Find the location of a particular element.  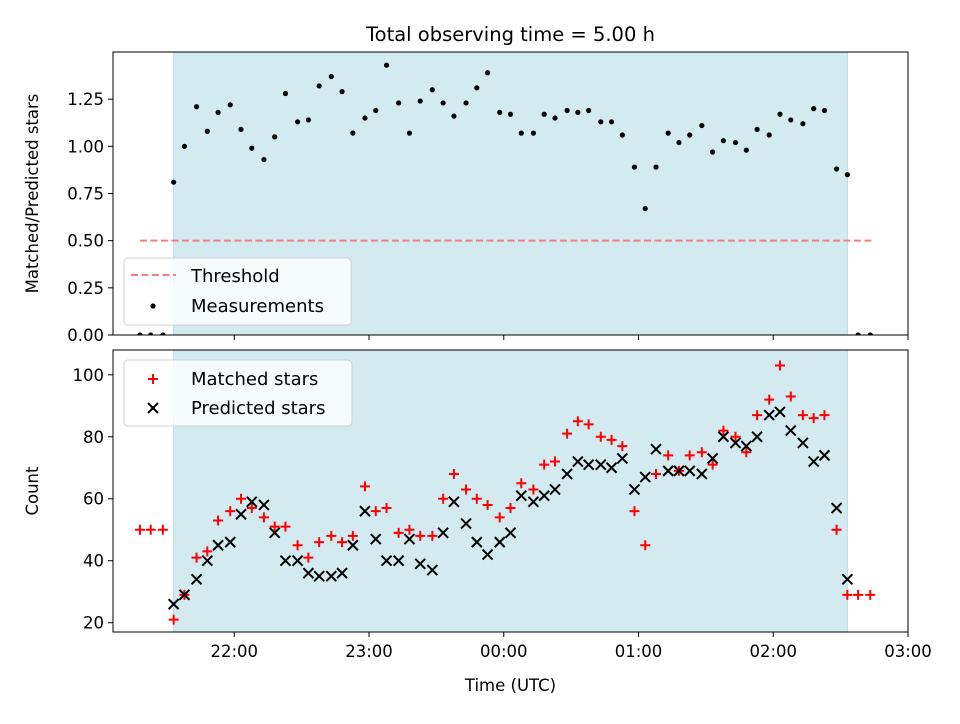

y-tick-label: 100 is located at coordinates (89, 375).